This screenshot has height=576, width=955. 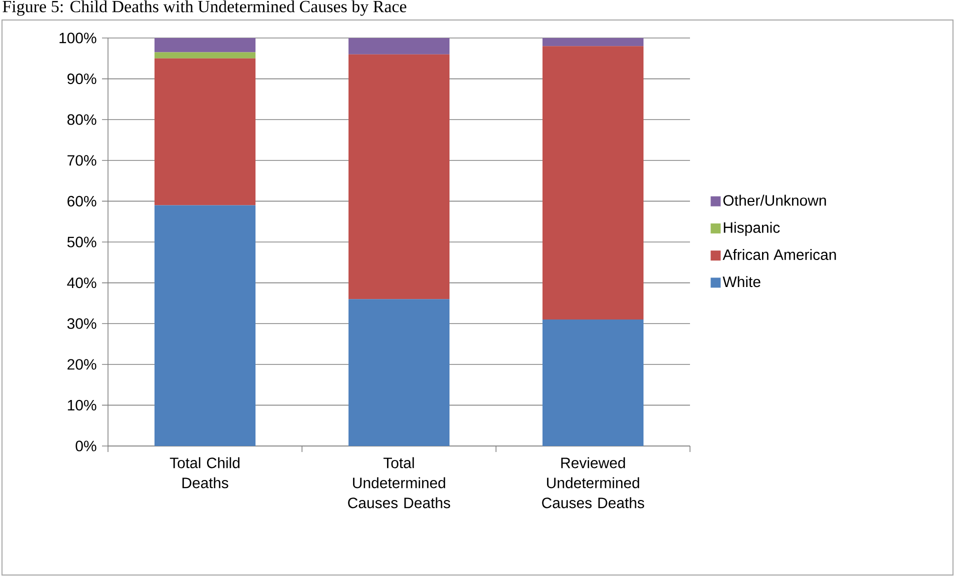 What do you see at coordinates (78, 38) in the screenshot?
I see `y-tick-label: 100%` at bounding box center [78, 38].